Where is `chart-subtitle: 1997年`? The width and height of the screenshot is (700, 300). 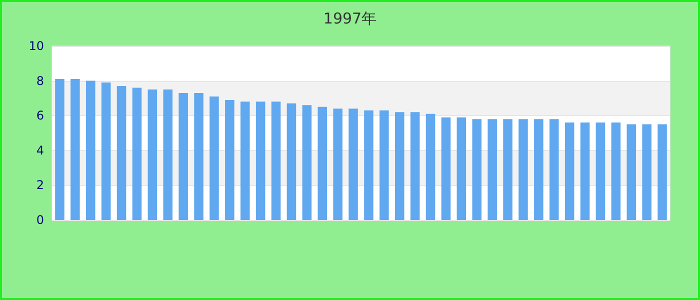
chart-subtitle: 1997年 is located at coordinates (350, 19).